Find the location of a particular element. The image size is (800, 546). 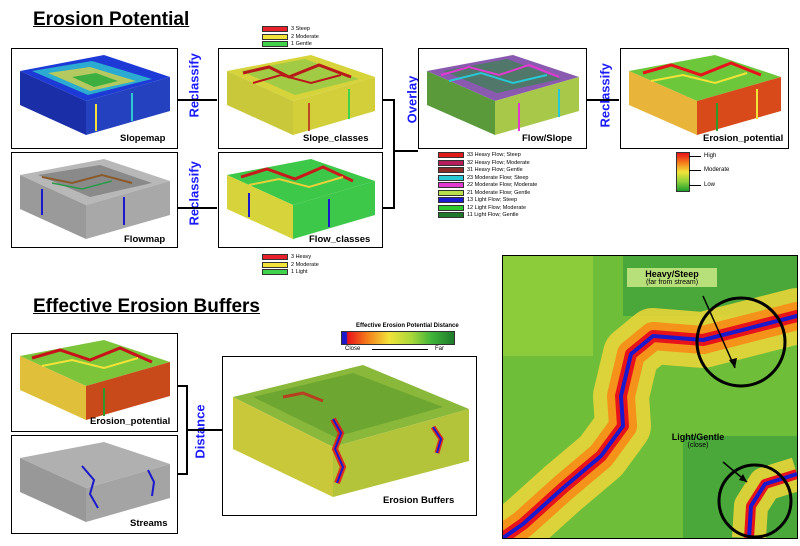

slope-classes-panel: Slope_classes is located at coordinates (300, 98).